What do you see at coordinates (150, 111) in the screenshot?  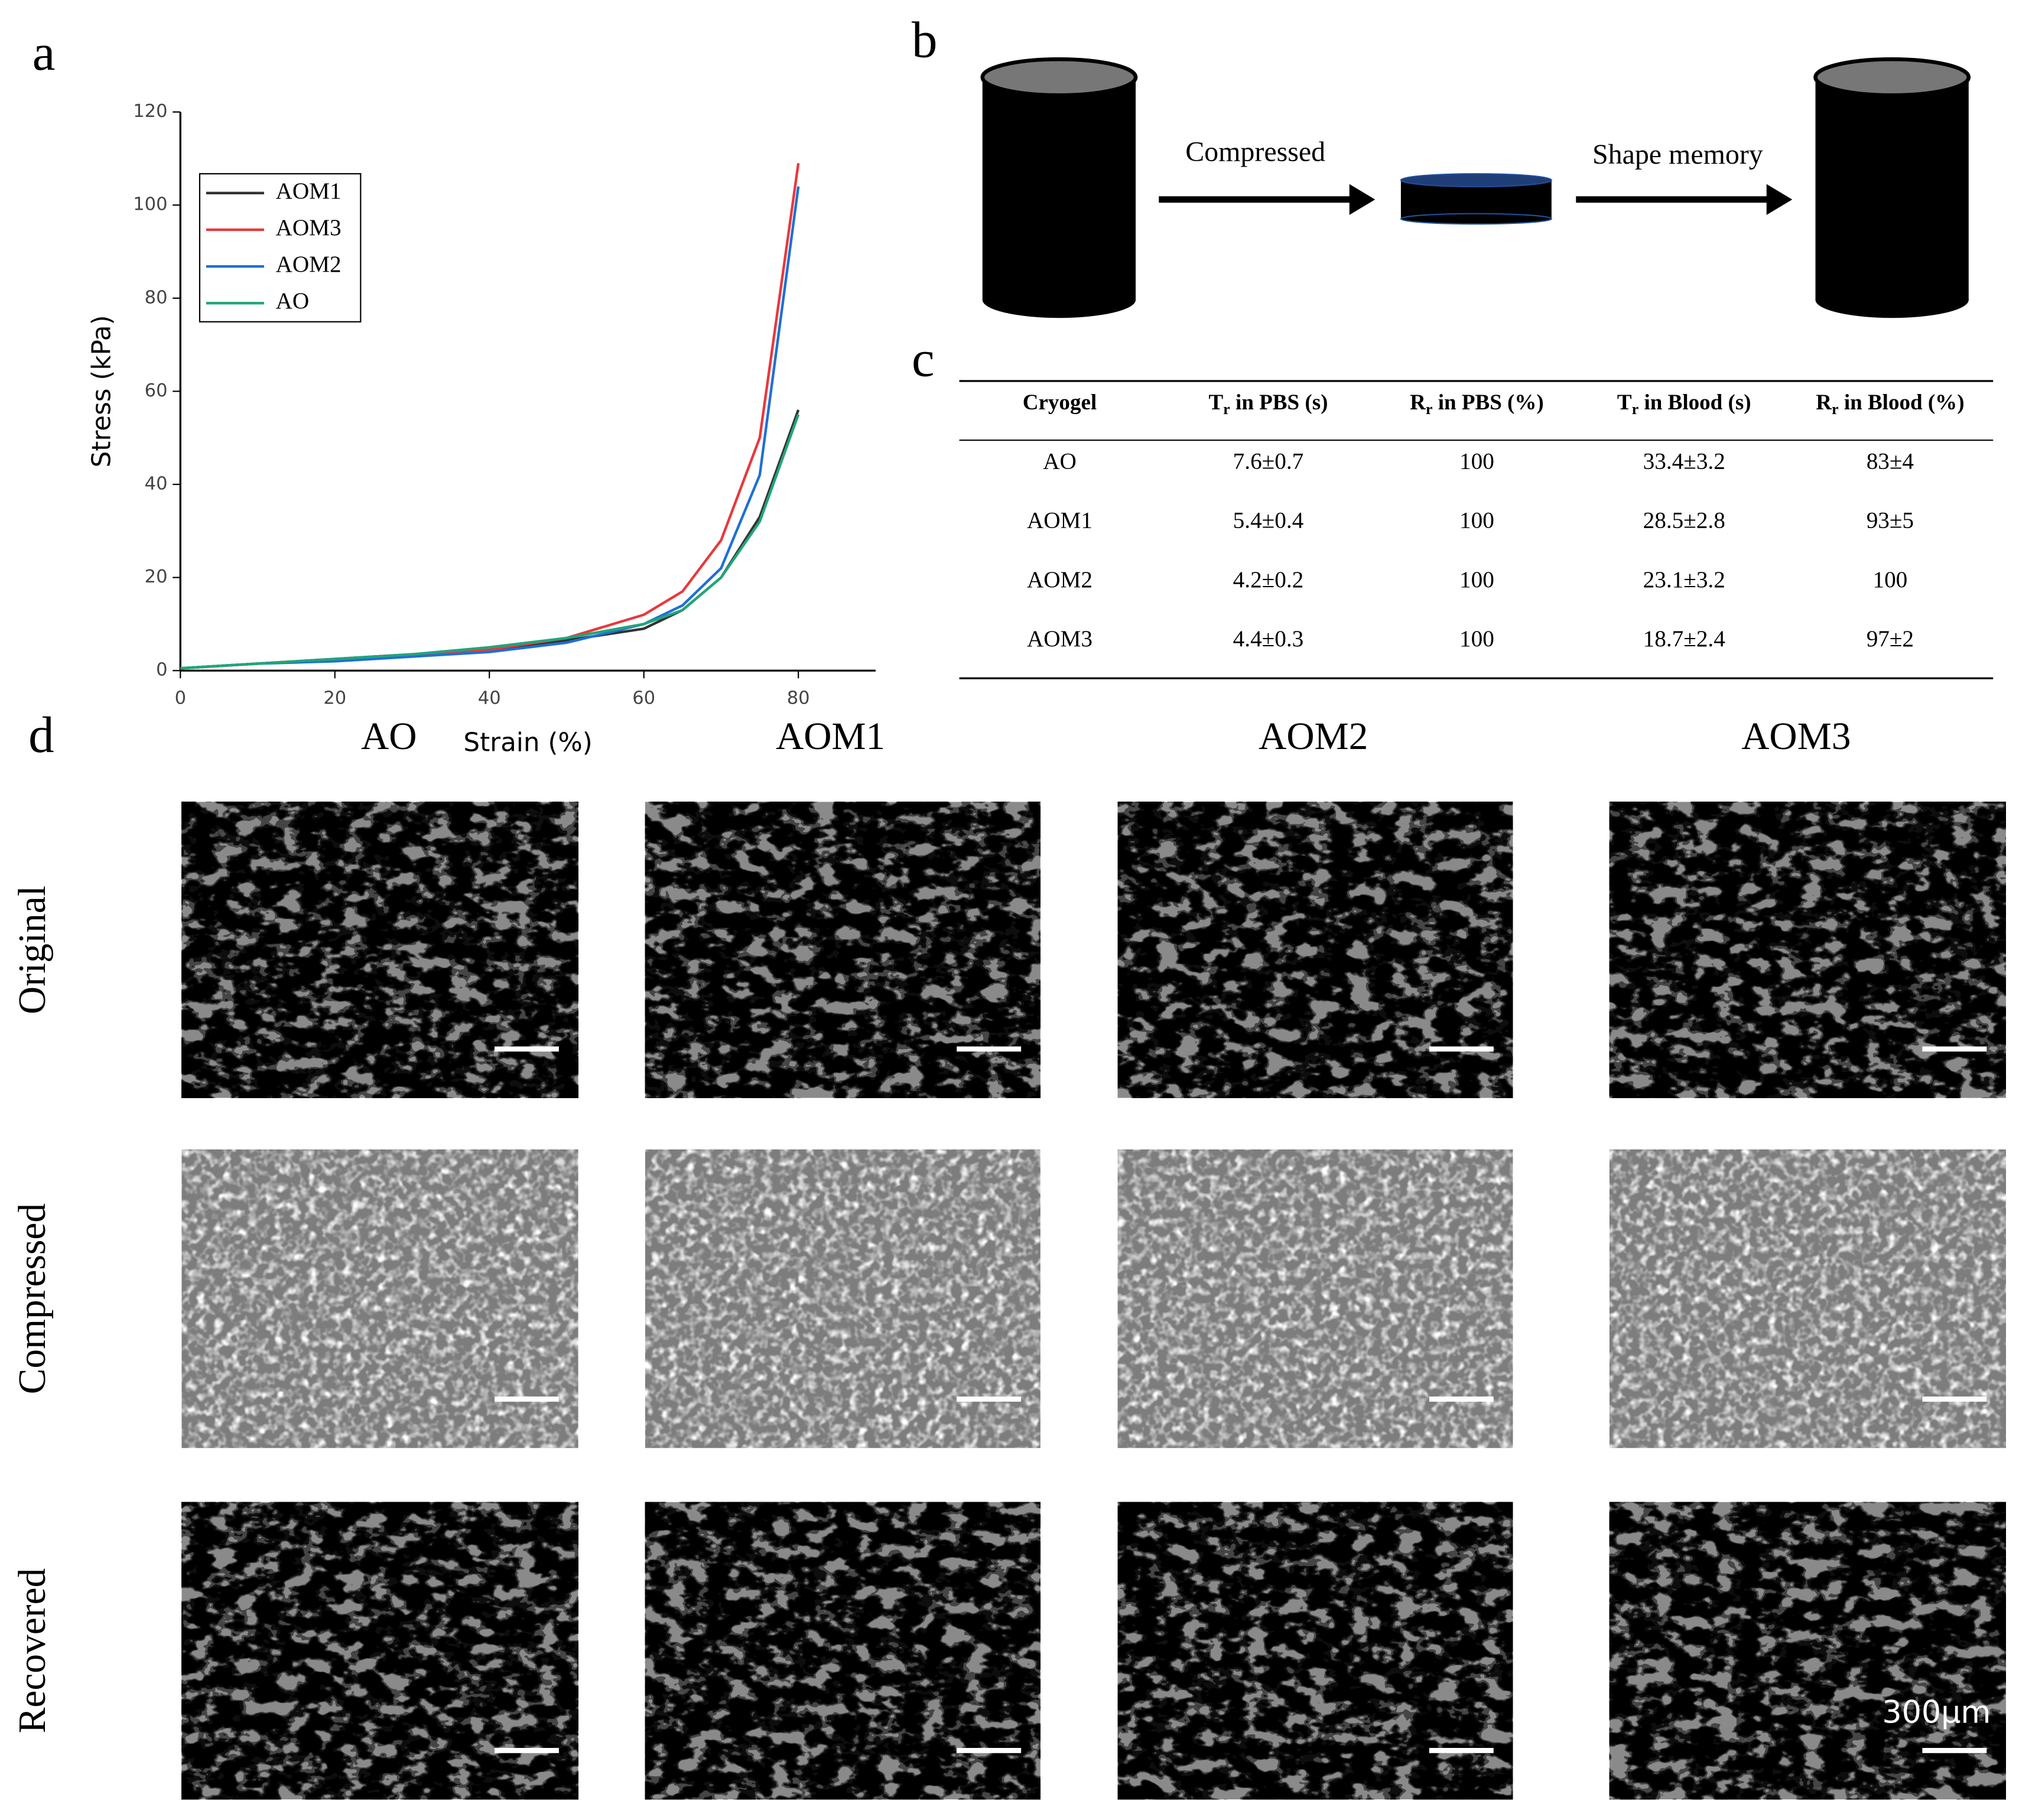 I see `y-tick-label: 120` at bounding box center [150, 111].